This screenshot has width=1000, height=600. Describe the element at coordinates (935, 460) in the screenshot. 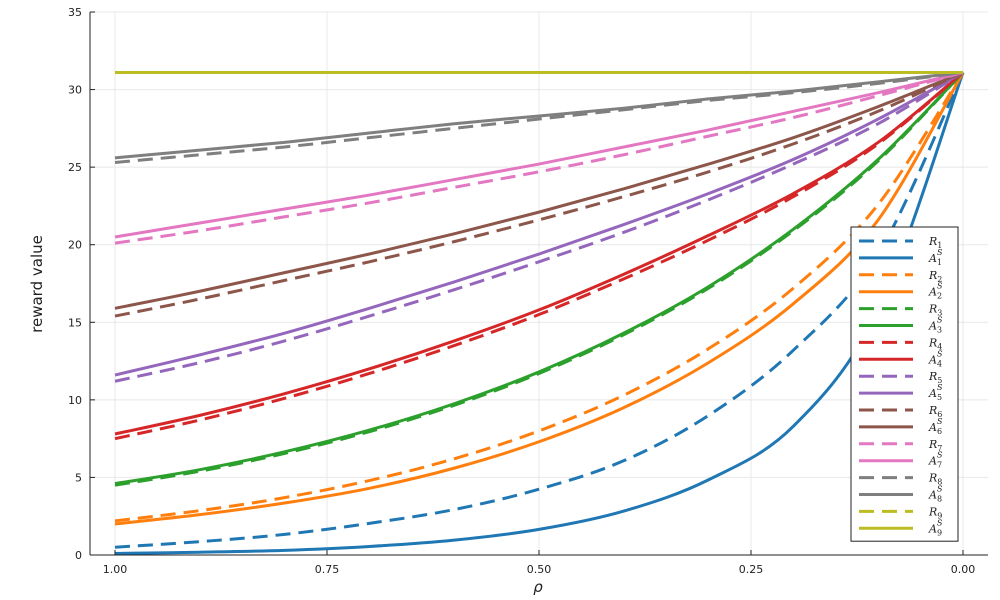

I see `legend-entry-label: A7S` at that location.